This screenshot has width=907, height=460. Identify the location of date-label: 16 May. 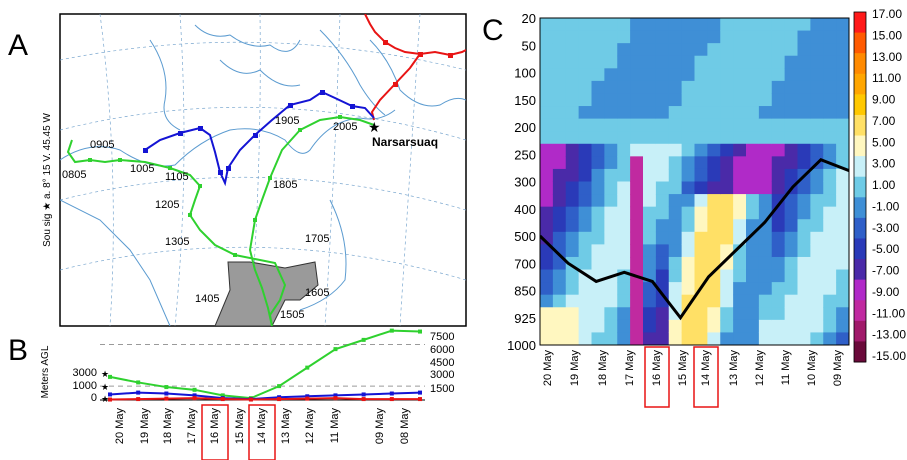
(215, 426).